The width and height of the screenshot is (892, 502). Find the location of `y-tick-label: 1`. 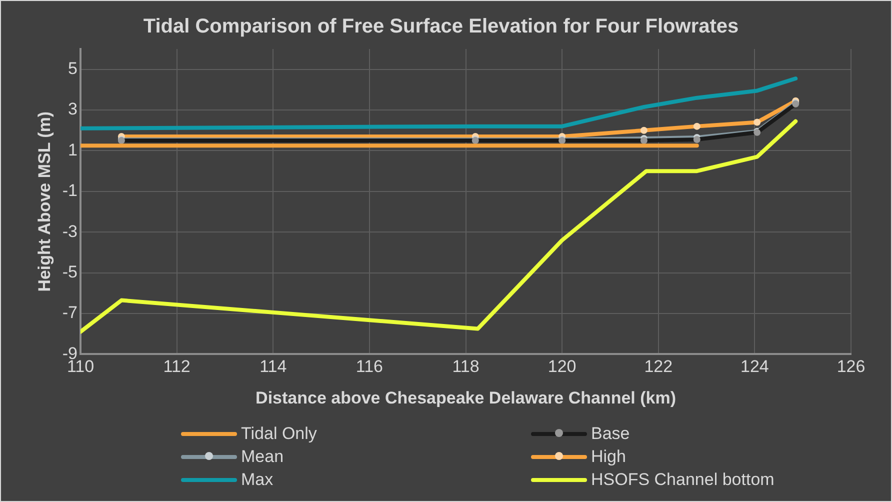

y-tick-label: 1 is located at coordinates (73, 150).